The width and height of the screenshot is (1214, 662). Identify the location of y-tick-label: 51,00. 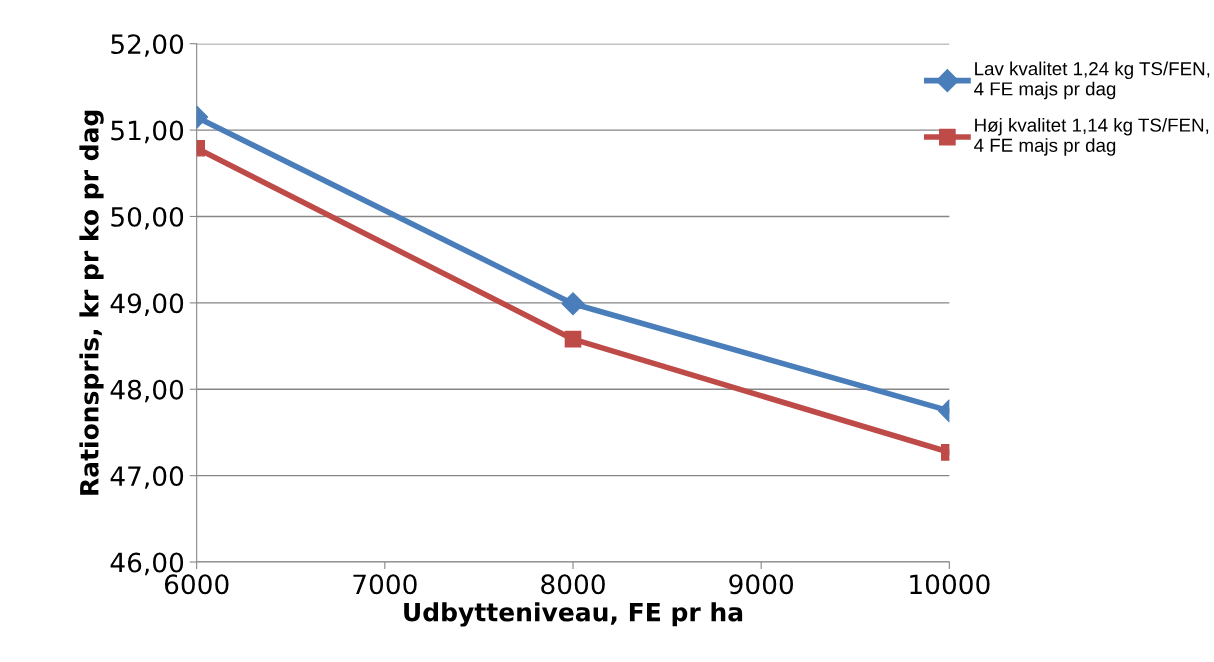
(147, 132).